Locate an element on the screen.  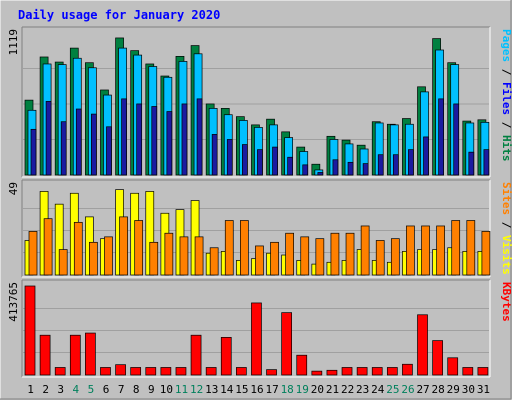
x-tick-label: 4 is located at coordinates (76, 389).